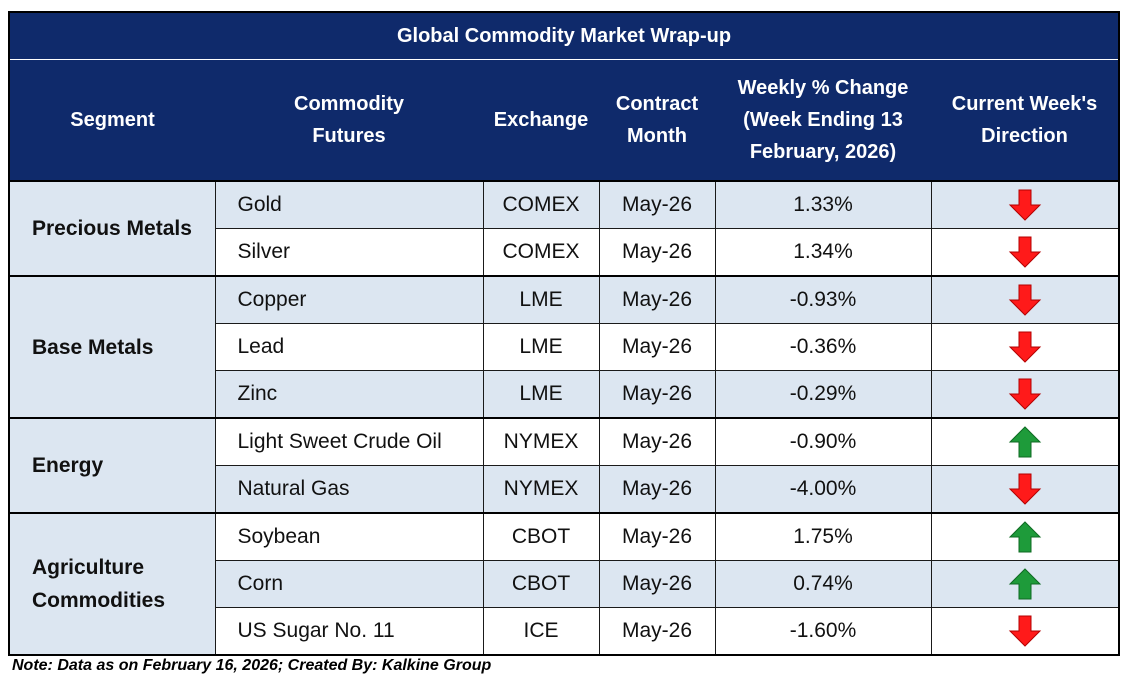 This screenshot has height=688, width=1129. I want to click on table-row: US Sugar No. 11 ICE May-26 -1.60%, so click(565, 631).